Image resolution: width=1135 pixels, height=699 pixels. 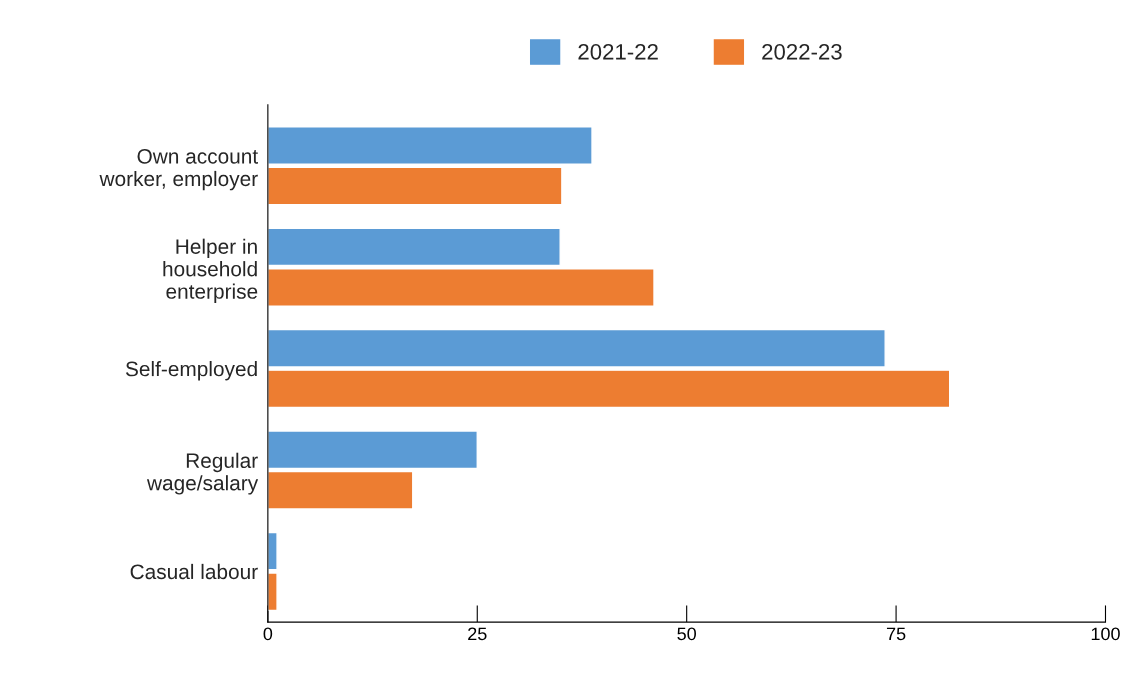 What do you see at coordinates (178, 170) in the screenshot?
I see `y-tick-label: Own account worker, employer` at bounding box center [178, 170].